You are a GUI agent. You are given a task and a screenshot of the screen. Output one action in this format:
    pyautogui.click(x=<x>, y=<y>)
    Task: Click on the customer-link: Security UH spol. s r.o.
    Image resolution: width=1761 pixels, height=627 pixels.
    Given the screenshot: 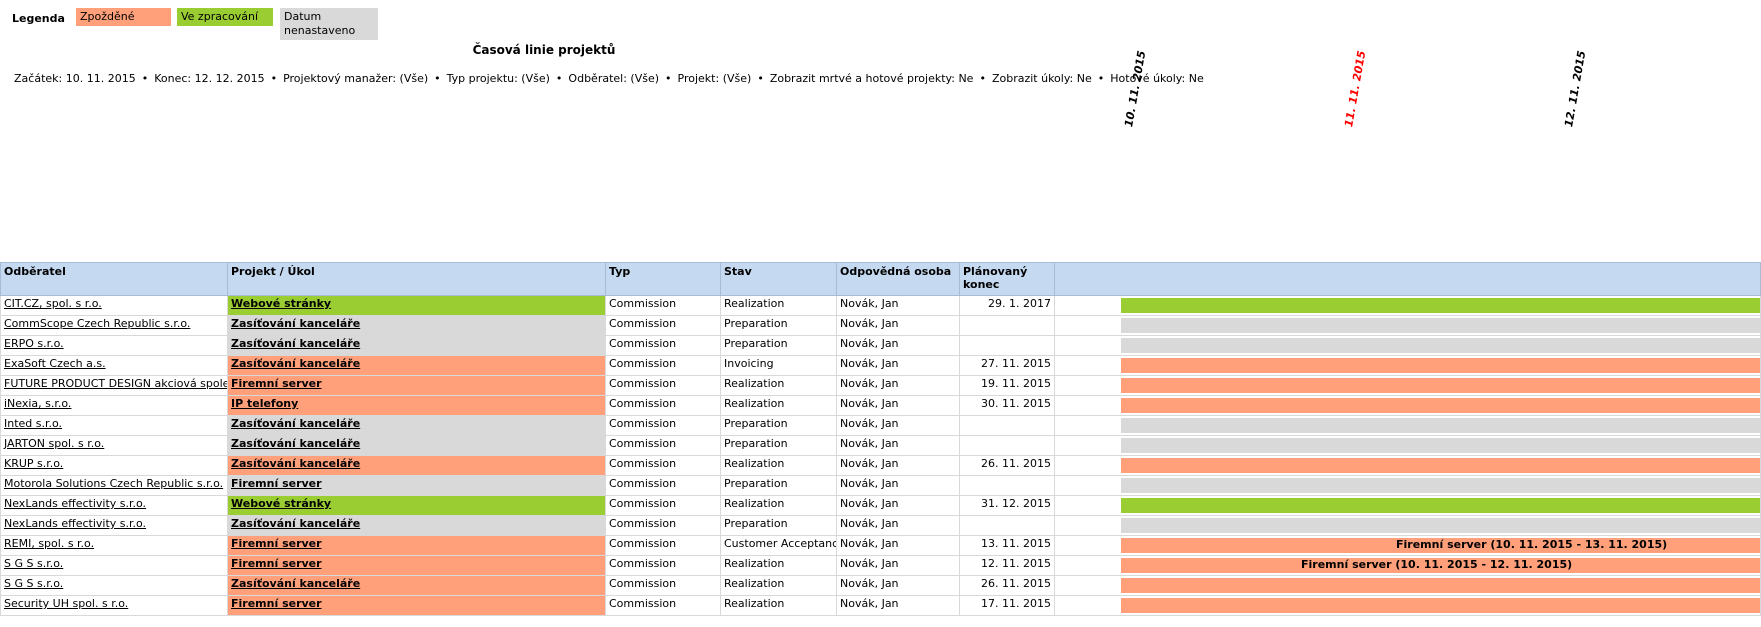 What is the action you would take?
    pyautogui.click(x=114, y=605)
    